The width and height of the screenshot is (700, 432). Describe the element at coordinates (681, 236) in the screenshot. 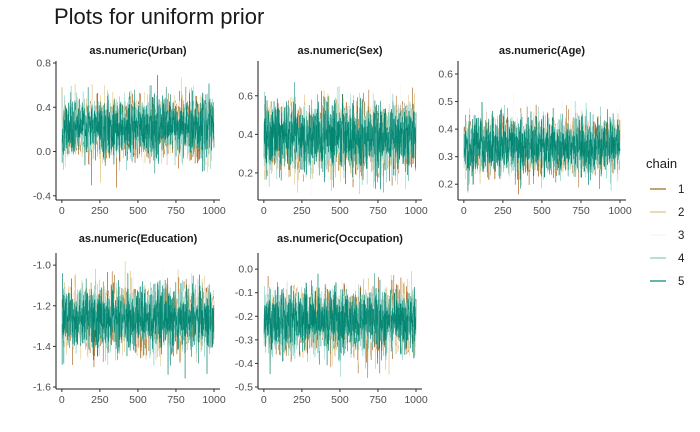

I see `legend-label: 3` at that location.